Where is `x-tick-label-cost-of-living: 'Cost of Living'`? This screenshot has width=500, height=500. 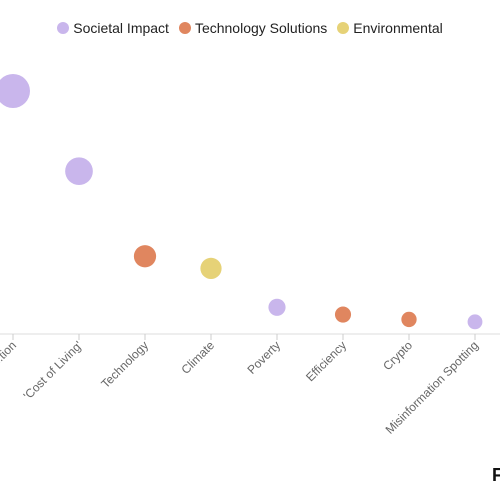 x-tick-label-cost-of-living: 'Cost of Living' is located at coordinates (53, 370).